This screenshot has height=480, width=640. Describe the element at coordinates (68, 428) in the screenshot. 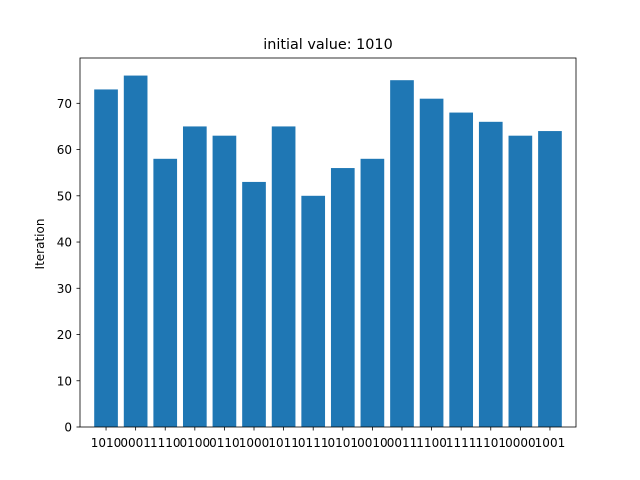

I see `y-tick-label: 0` at that location.